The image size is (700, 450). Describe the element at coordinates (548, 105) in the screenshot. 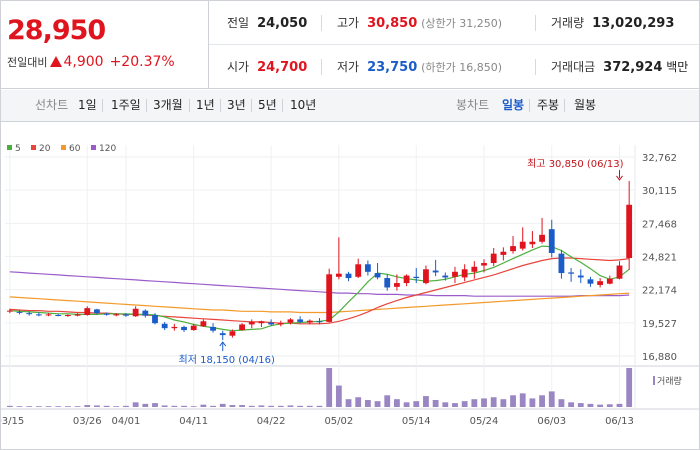

I see `candle-weekly: 주봉` at that location.